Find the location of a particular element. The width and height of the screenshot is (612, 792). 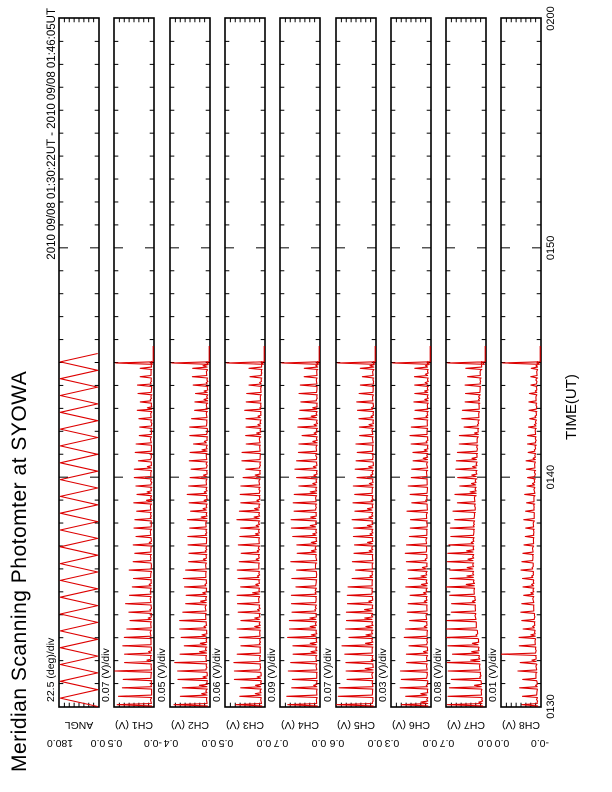

panel-div-label: 0.05 (V)/div is located at coordinates (161, 675).